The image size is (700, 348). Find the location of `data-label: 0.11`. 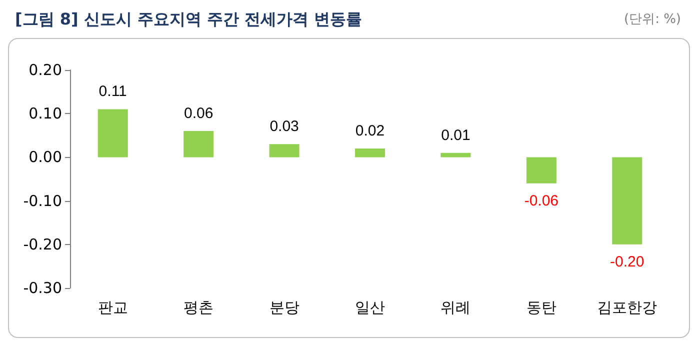

data-label: 0.11 is located at coordinates (112, 91).